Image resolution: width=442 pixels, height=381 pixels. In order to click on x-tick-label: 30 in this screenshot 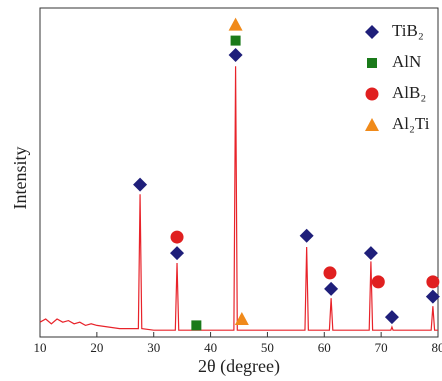, I will do `click(153, 347)`.